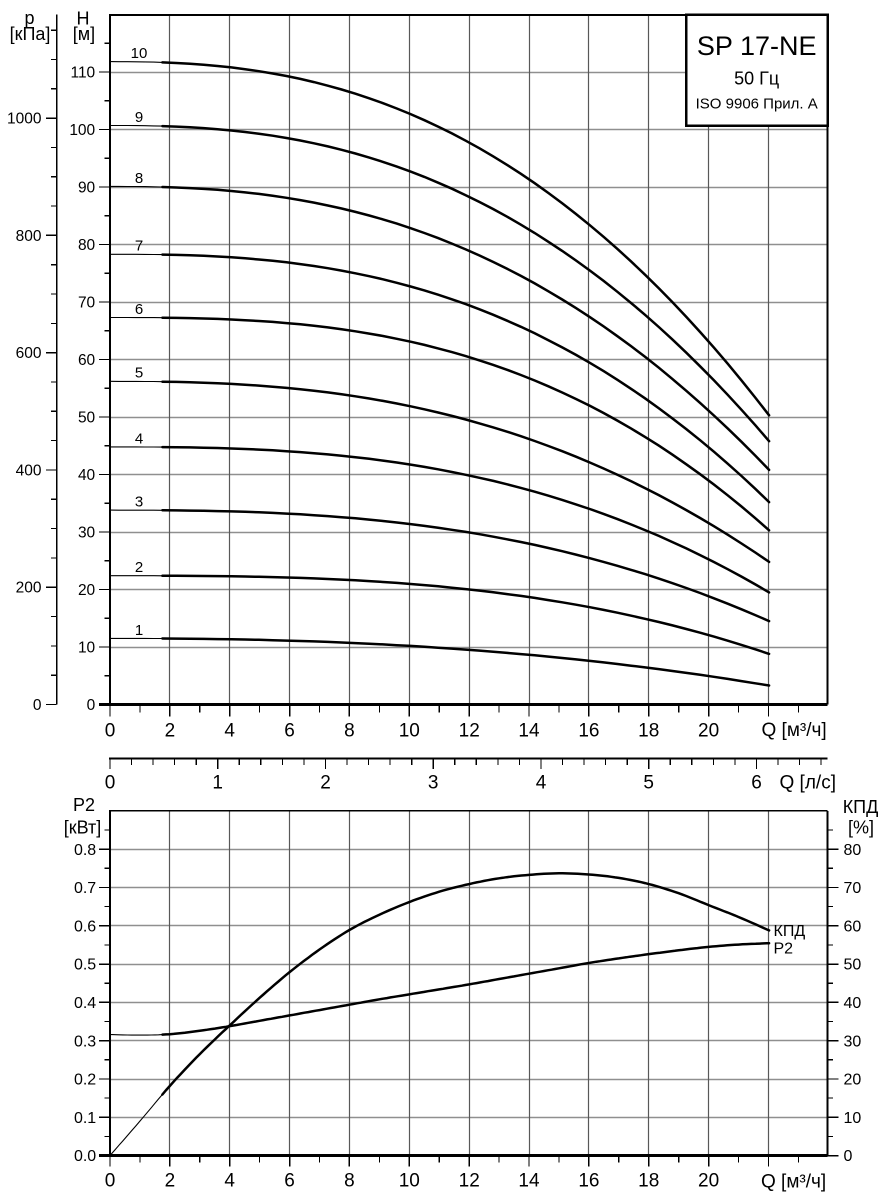 The height and width of the screenshot is (1200, 884). Describe the element at coordinates (85, 1156) in the screenshot. I see `svg-text: 0.0` at that location.